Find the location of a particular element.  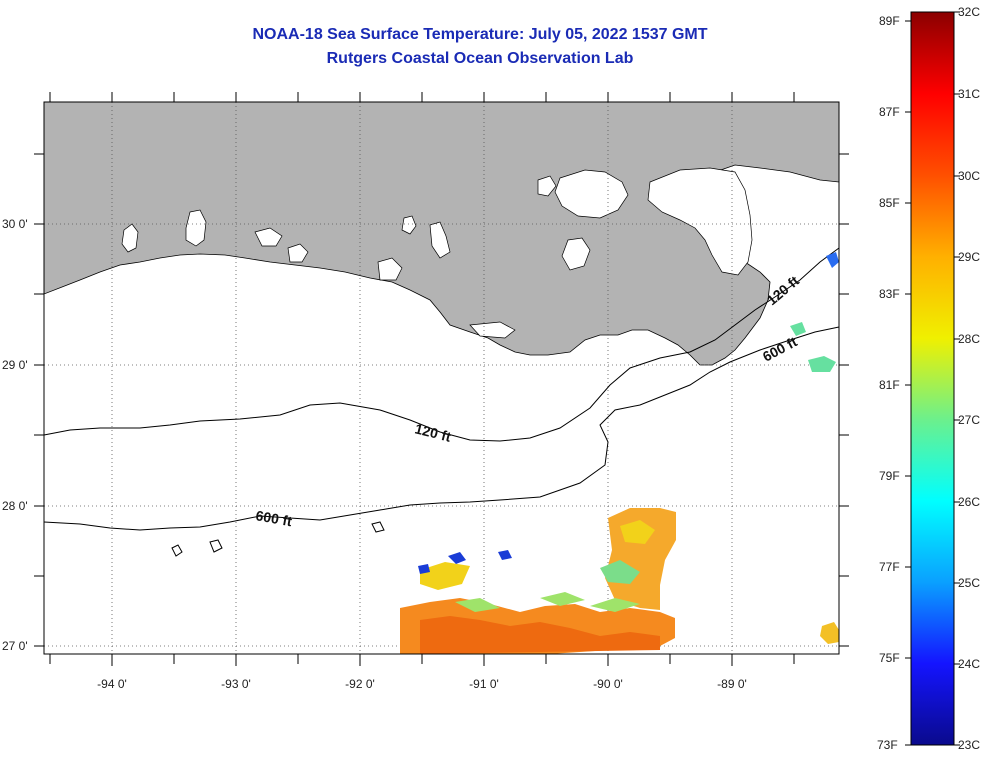

vermilion-bay is located at coordinates (390, 269).